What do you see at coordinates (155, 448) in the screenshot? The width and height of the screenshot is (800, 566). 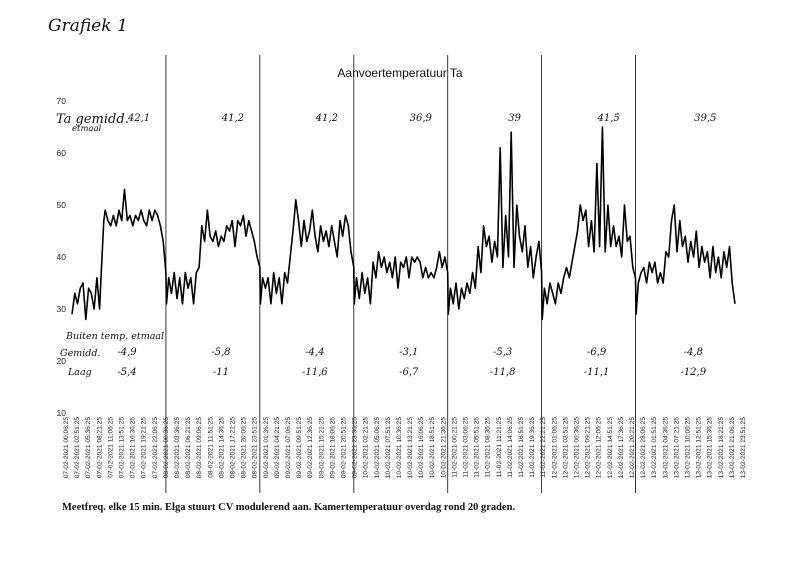 I see `x-tick-label-9: 07-02-2021 22:06:25` at bounding box center [155, 448].